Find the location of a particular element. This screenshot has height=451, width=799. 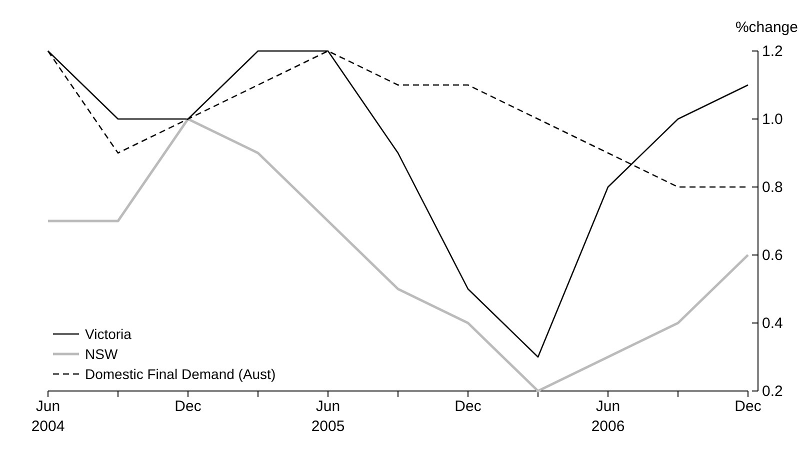

x-tick-label: Jun 2004 is located at coordinates (48, 416).